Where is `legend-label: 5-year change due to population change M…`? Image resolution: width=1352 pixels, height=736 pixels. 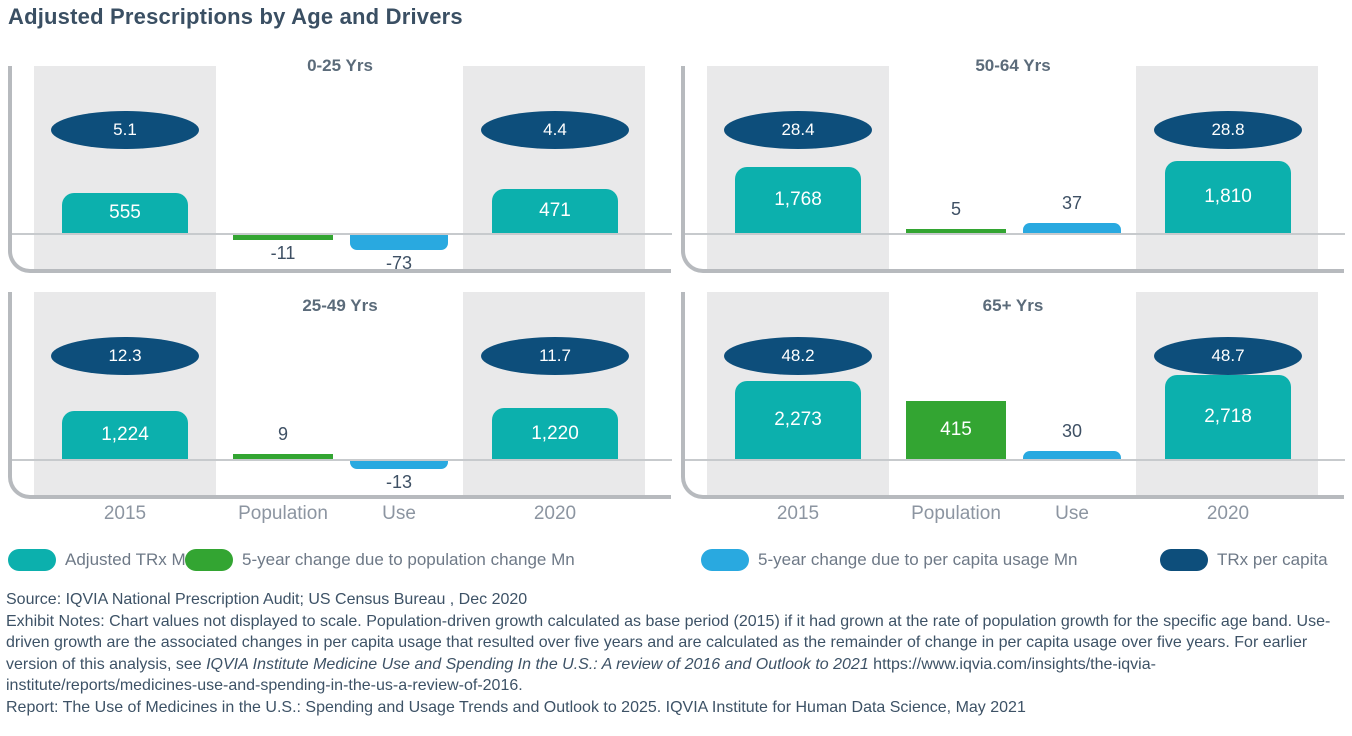 legend-label: 5-year change due to population change M… is located at coordinates (408, 559).